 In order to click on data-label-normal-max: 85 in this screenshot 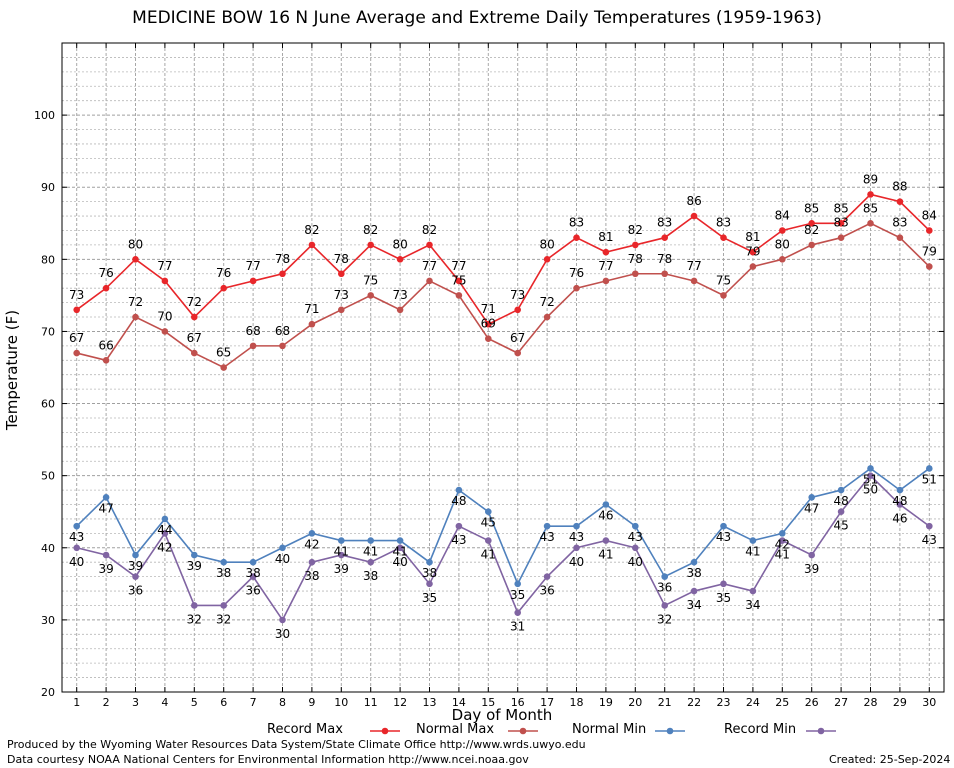, I will do `click(870, 208)`.